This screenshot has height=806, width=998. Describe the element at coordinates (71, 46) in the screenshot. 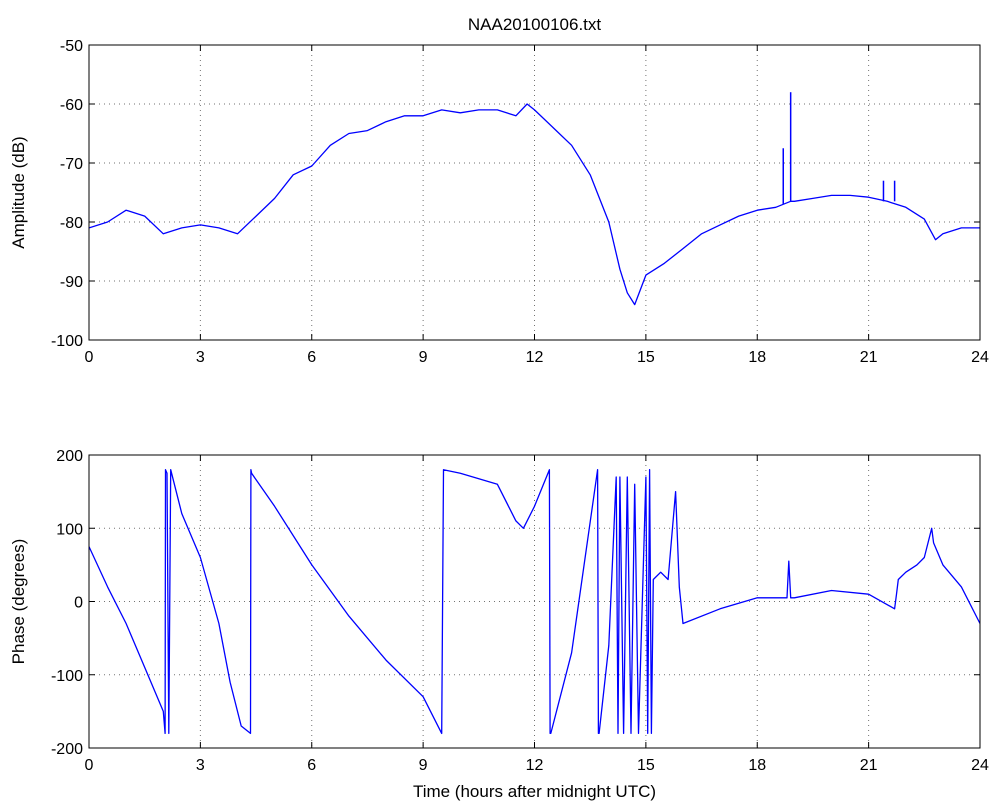

I see `y-tick-label: -50` at that location.